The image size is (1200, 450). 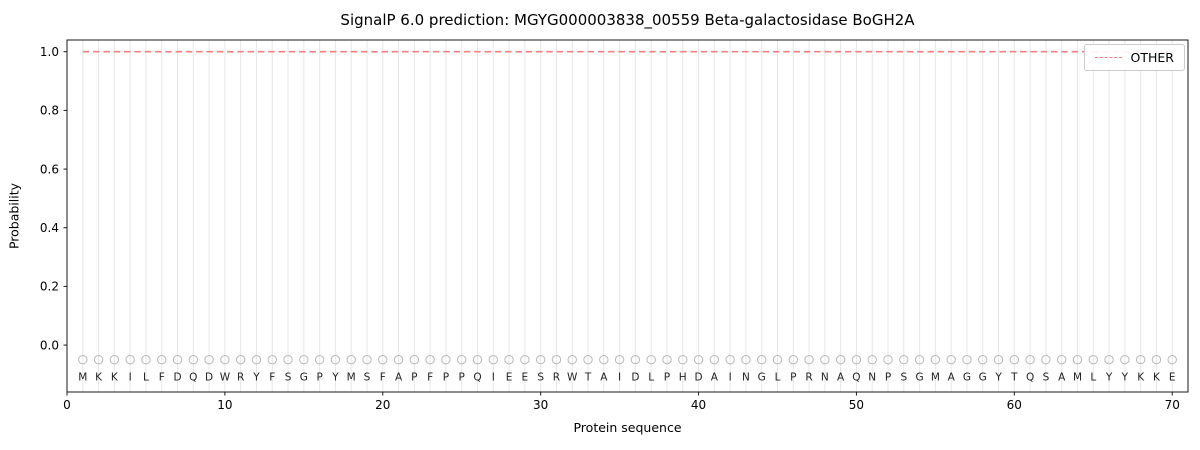 What do you see at coordinates (856, 405) in the screenshot?
I see `x-tick-label: 50` at bounding box center [856, 405].